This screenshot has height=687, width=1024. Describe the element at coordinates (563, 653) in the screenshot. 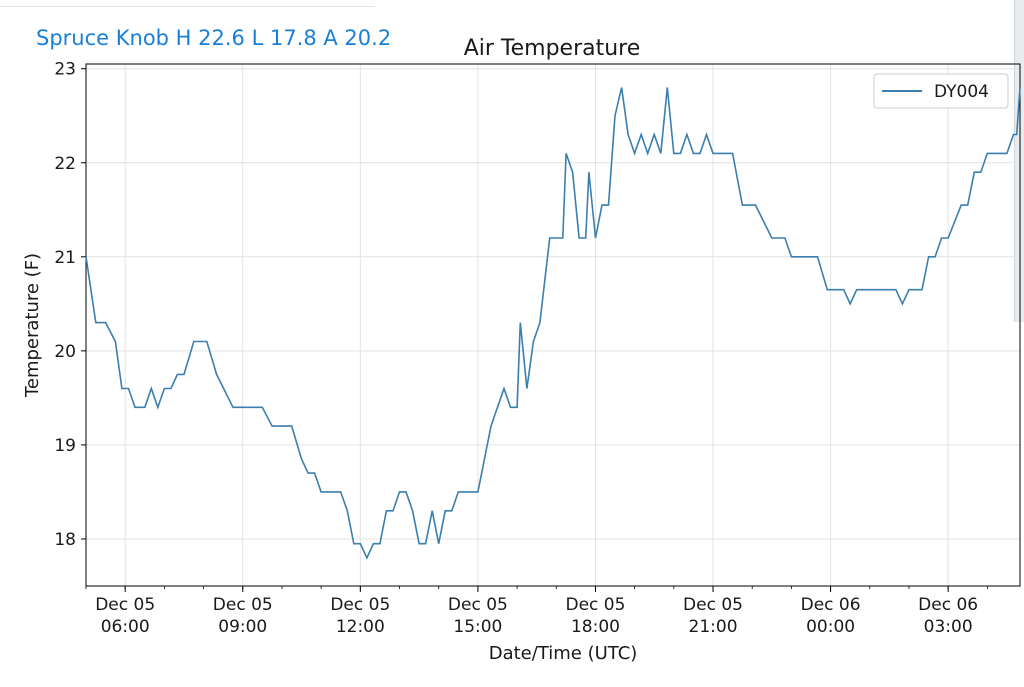

I see `x-axis-label: Date/Time (UTC)` at that location.